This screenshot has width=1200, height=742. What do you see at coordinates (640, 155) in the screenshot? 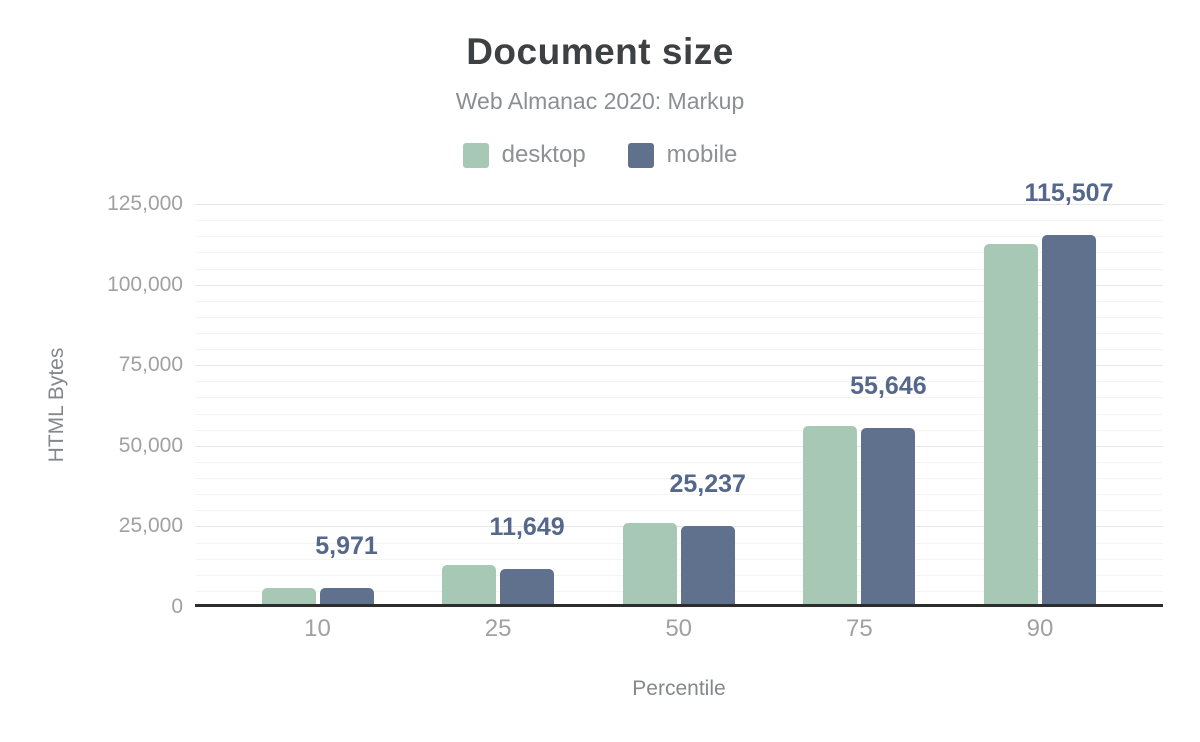
I see `legend-swatch-mobile-icon` at bounding box center [640, 155].